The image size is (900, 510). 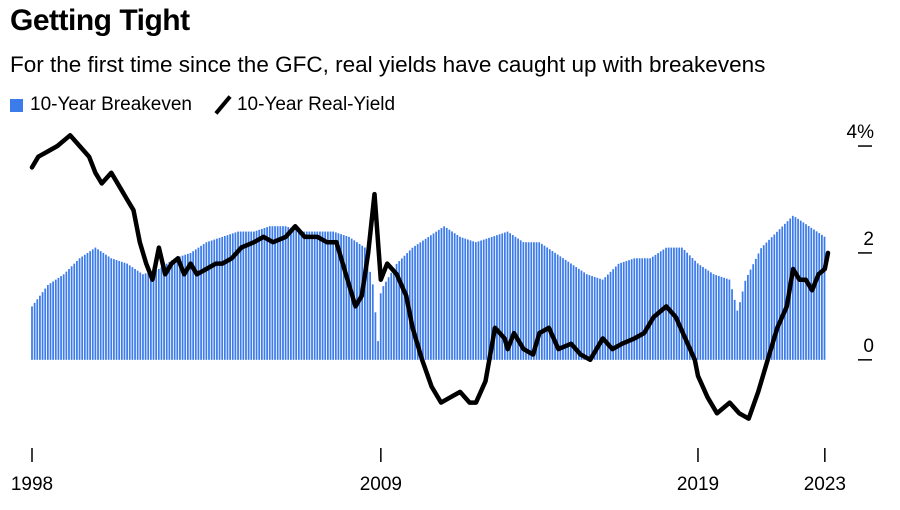 What do you see at coordinates (698, 484) in the screenshot?
I see `x-tick-label: 2019` at bounding box center [698, 484].